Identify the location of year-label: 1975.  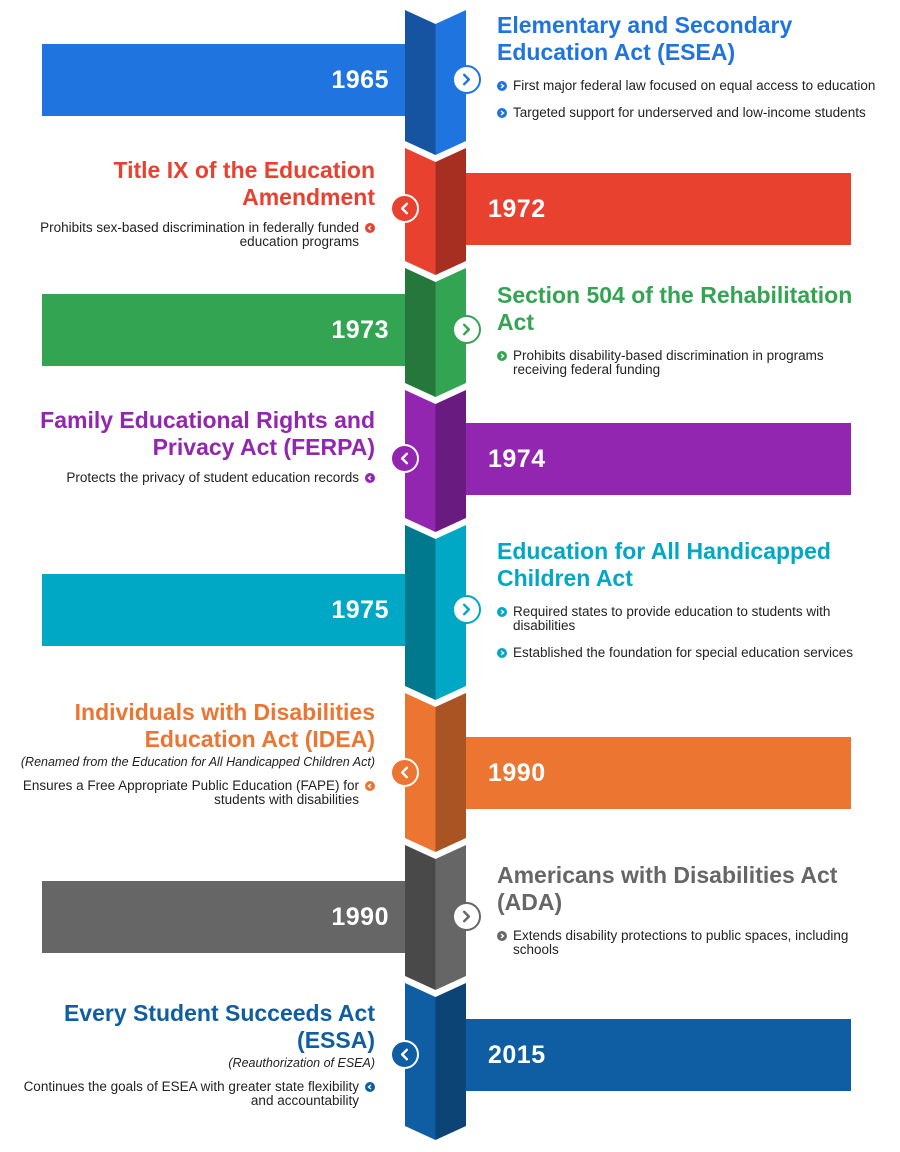
(360, 609).